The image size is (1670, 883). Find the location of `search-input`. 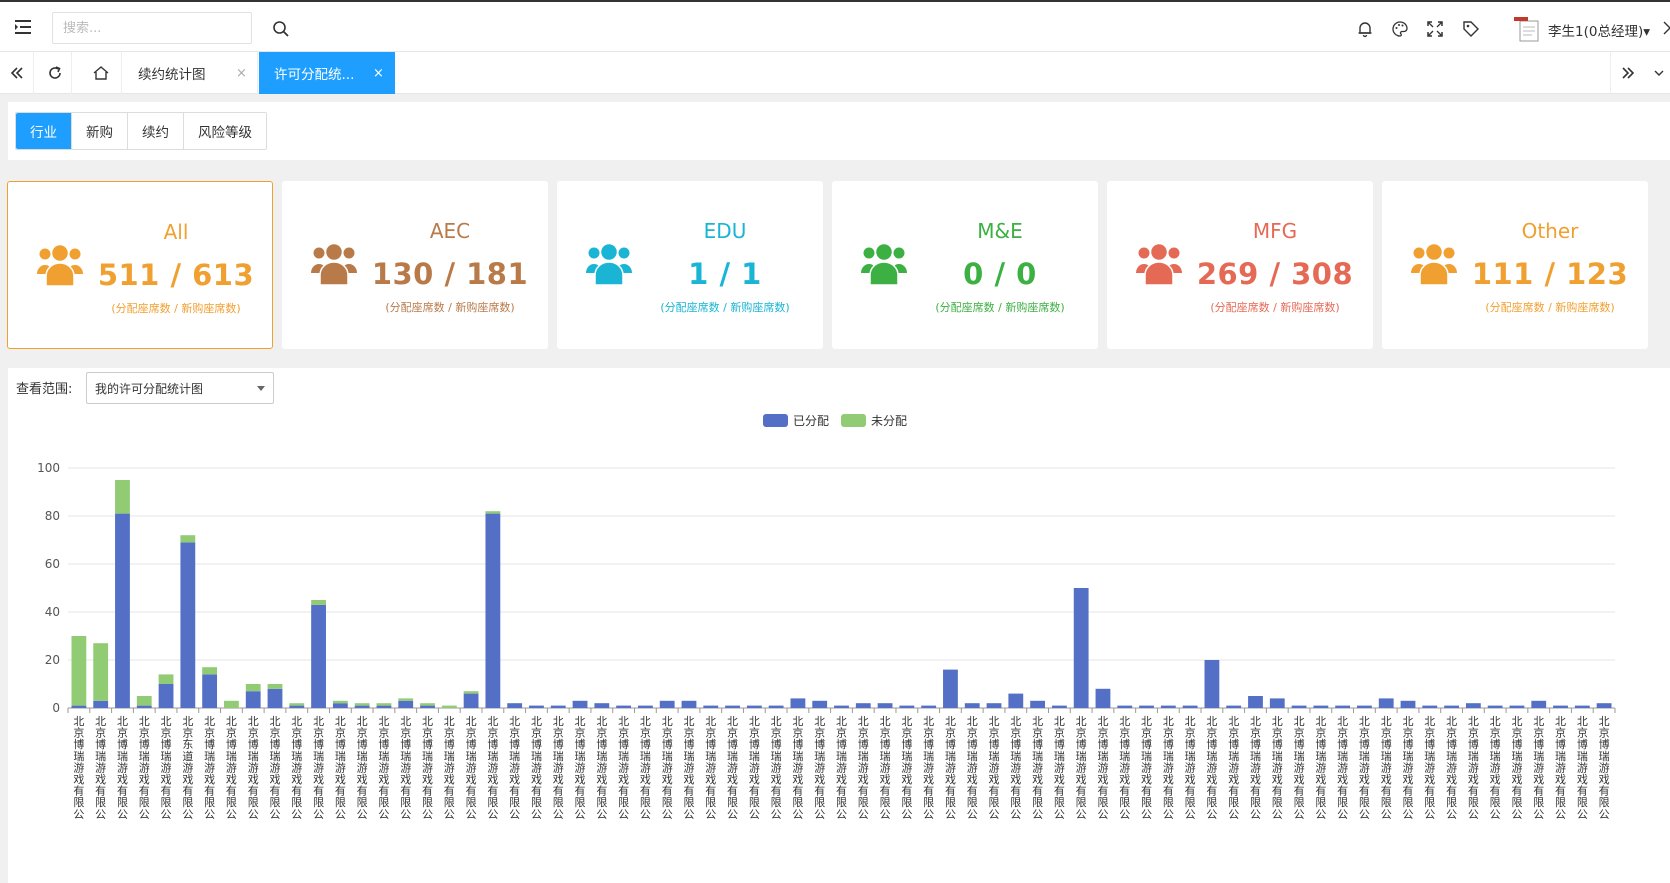

search-input is located at coordinates (152, 28).